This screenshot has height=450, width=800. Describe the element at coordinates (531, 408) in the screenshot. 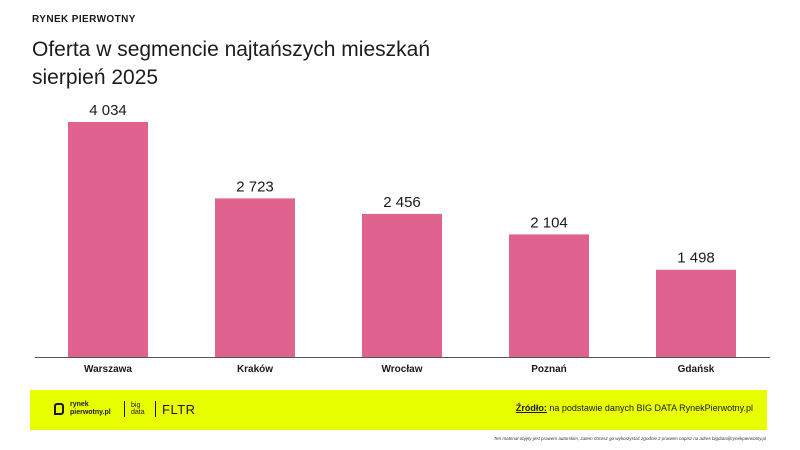

I see `source-label: Źródło:` at that location.